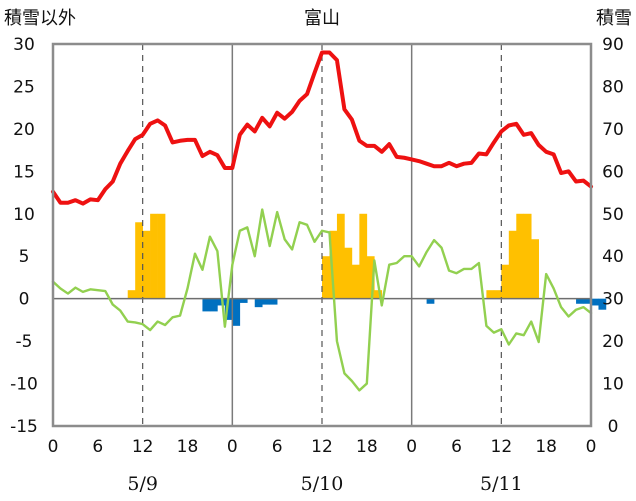 Image resolution: width=636 pixels, height=501 pixels. I want to click on left-tick-label: 20, so click(24, 130).